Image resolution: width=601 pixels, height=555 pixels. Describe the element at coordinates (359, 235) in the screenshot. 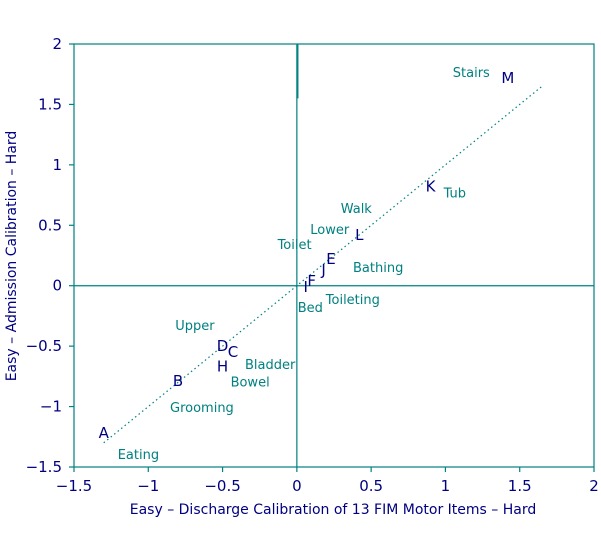

I see `point-letter: L` at that location.